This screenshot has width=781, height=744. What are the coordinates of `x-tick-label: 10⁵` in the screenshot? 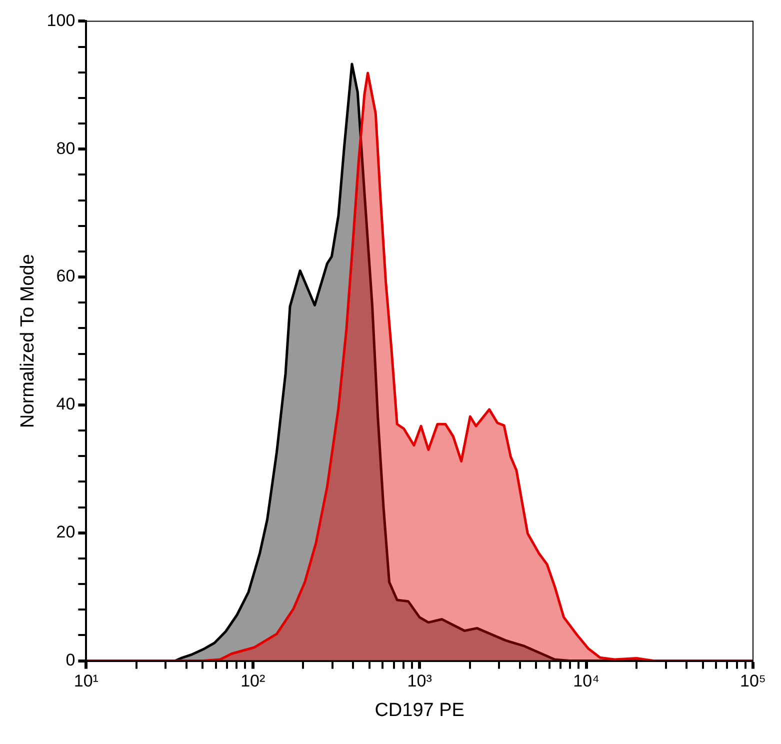 It's located at (753, 681).